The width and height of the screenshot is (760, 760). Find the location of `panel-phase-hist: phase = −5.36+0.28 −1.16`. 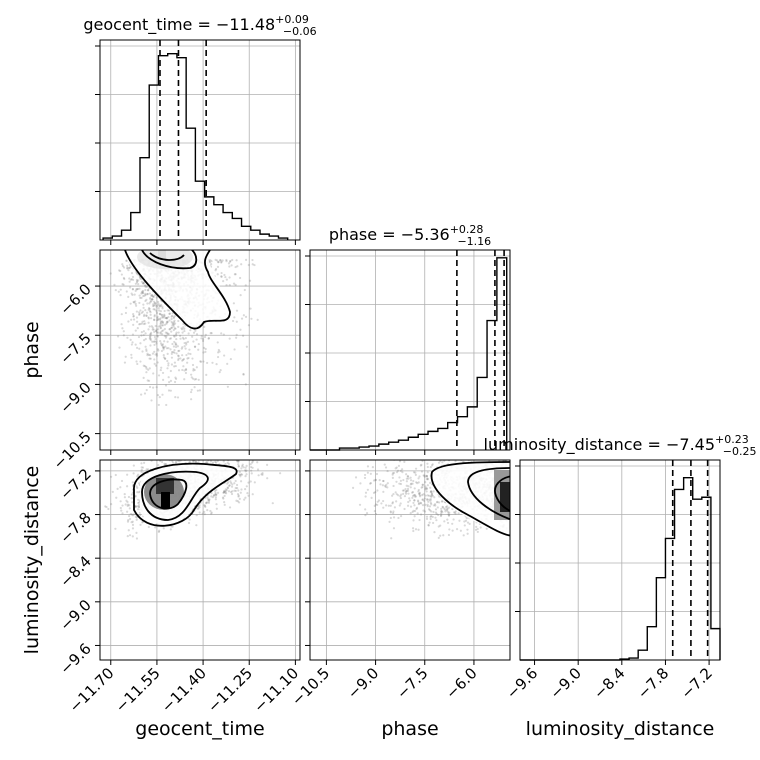

panel-phase-hist: phase = −5.36+0.28 −1.16 is located at coordinates (408, 339).